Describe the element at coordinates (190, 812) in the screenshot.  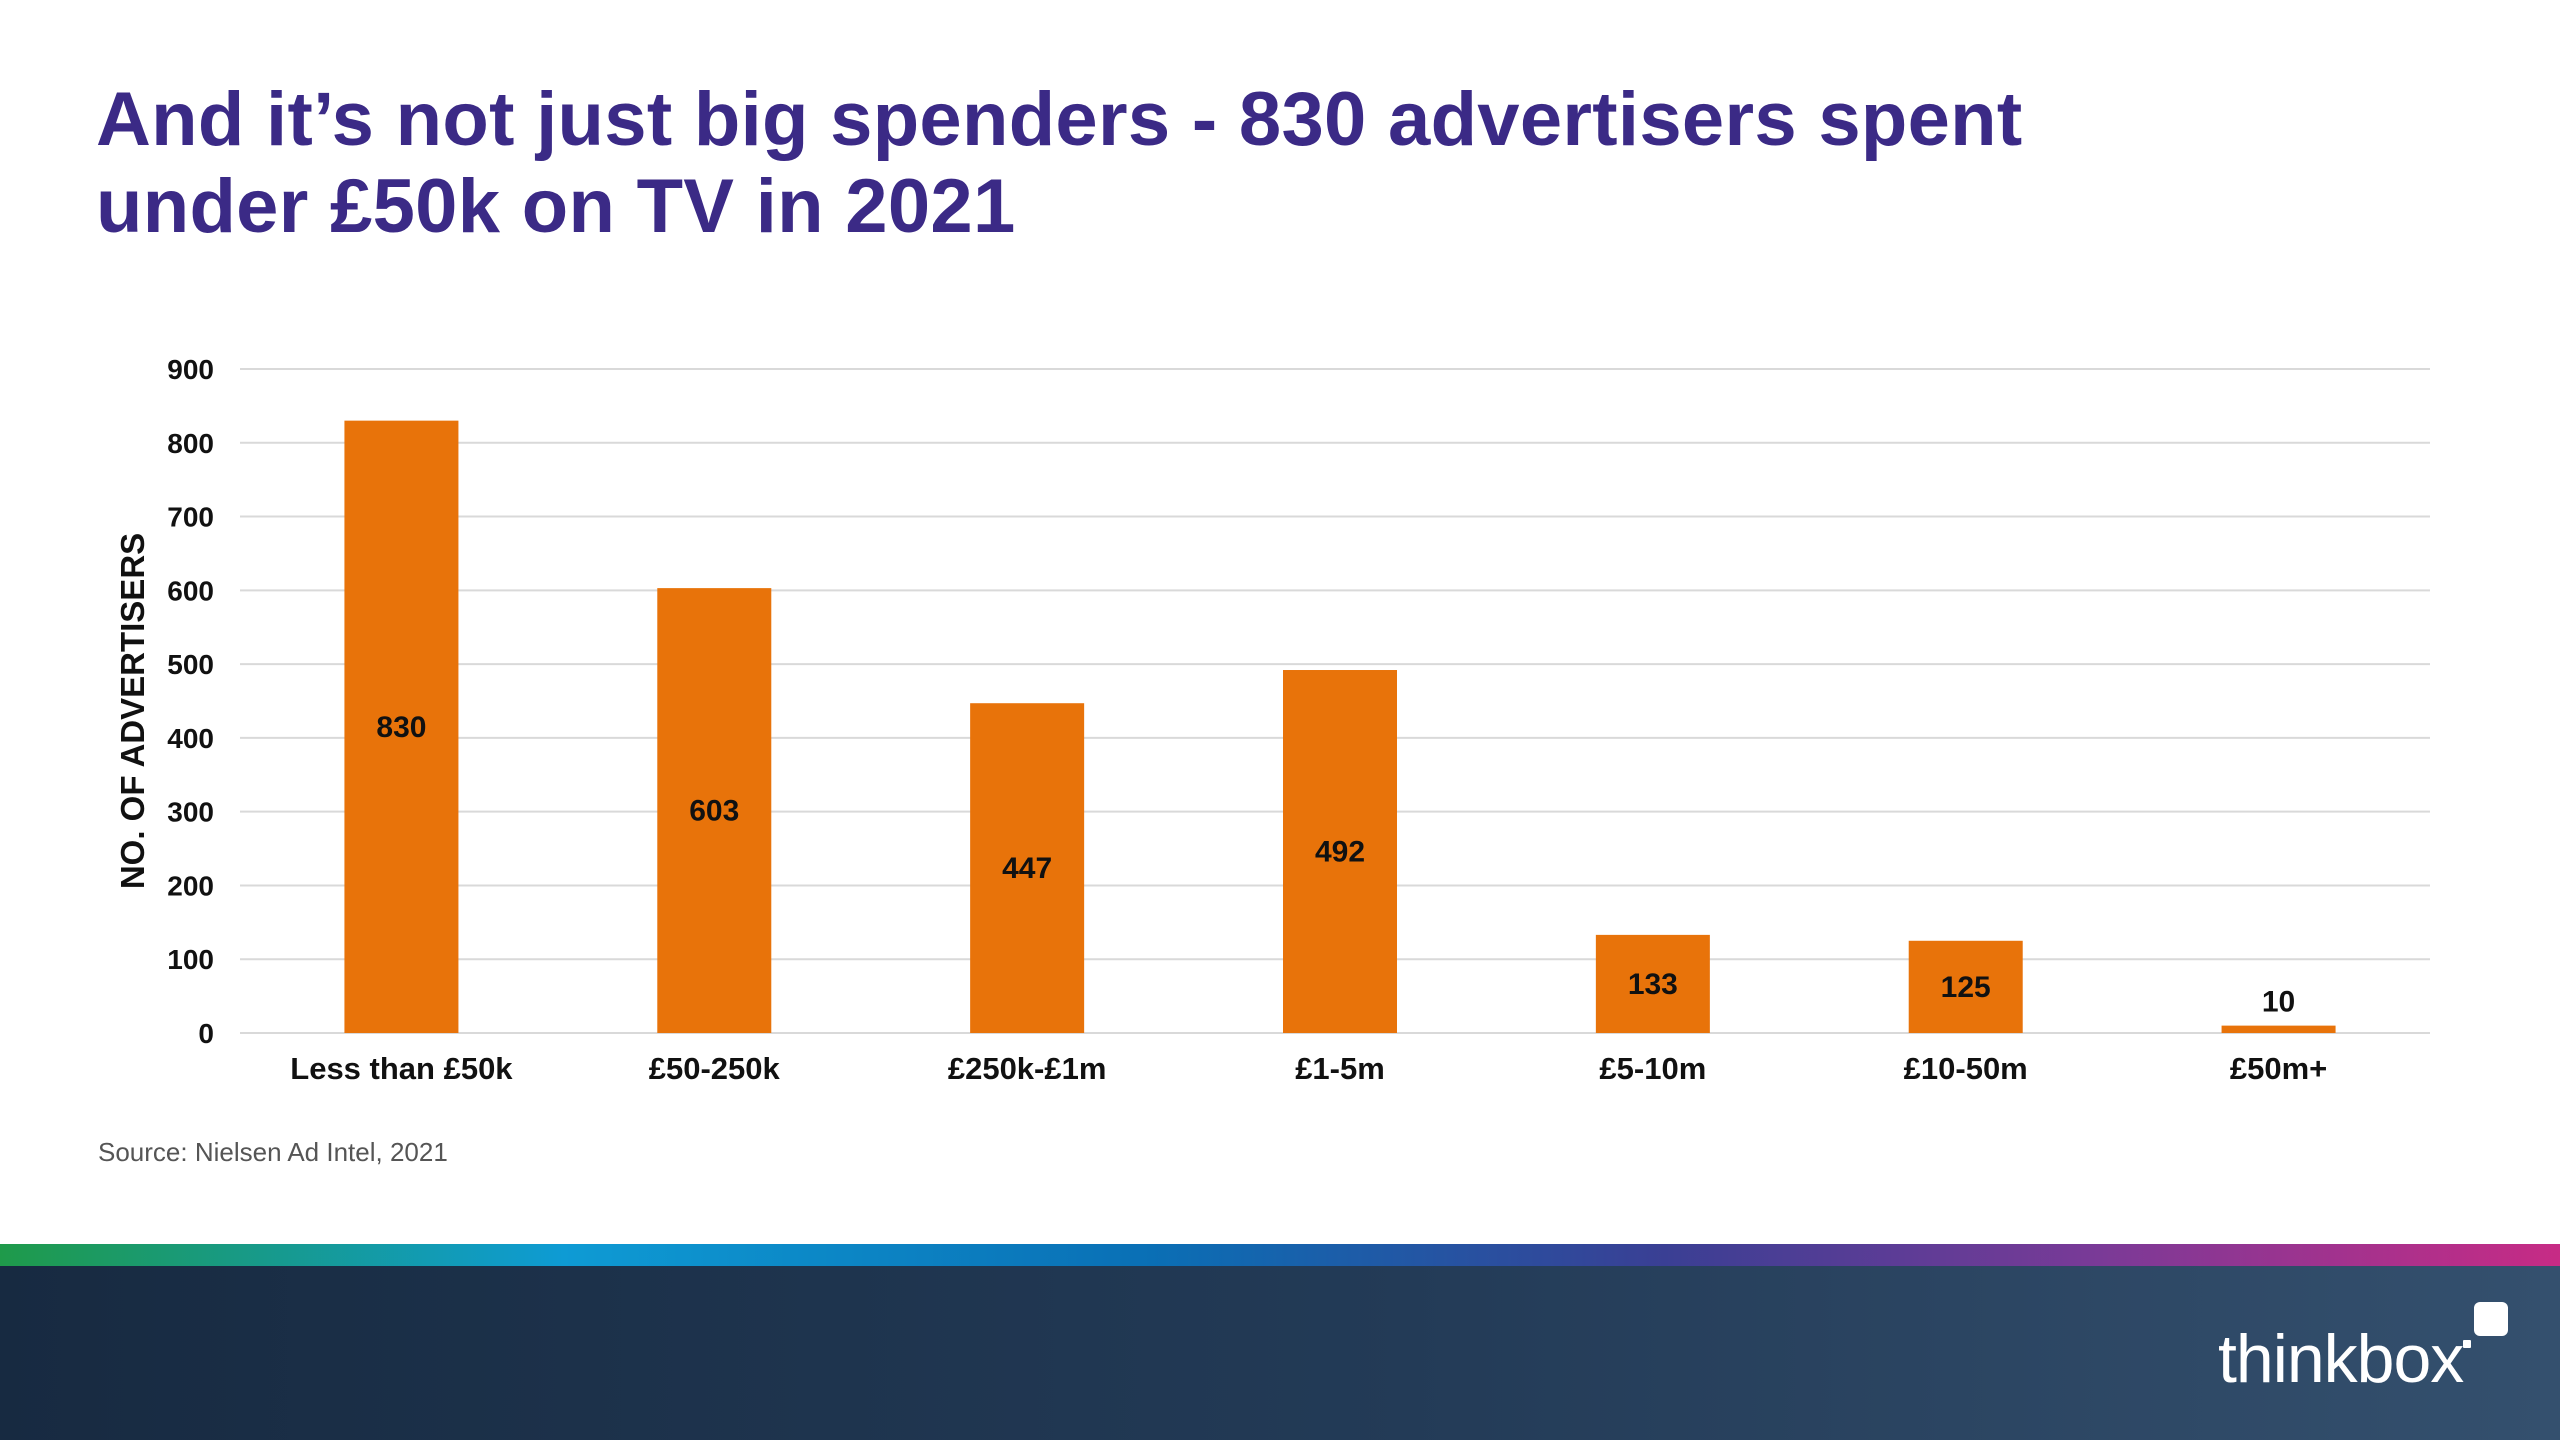
I see `y-tick-label: 300` at that location.